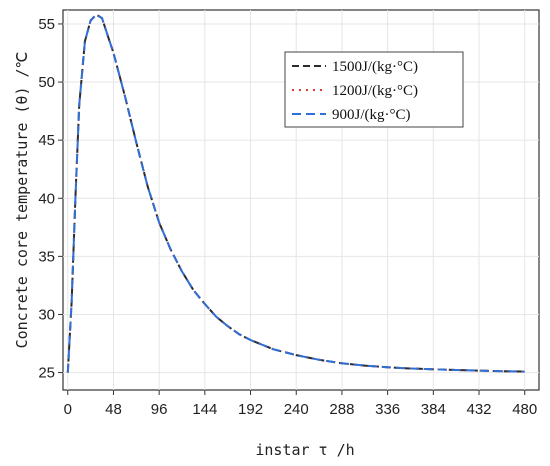 The image size is (550, 466). Describe the element at coordinates (387, 409) in the screenshot. I see `x-tick-label: 336` at that location.